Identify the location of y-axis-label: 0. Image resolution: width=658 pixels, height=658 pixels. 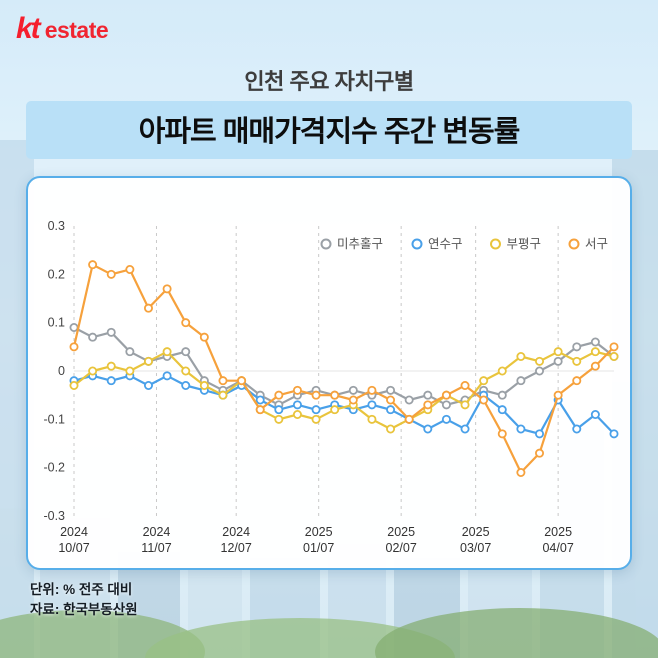
(61, 371).